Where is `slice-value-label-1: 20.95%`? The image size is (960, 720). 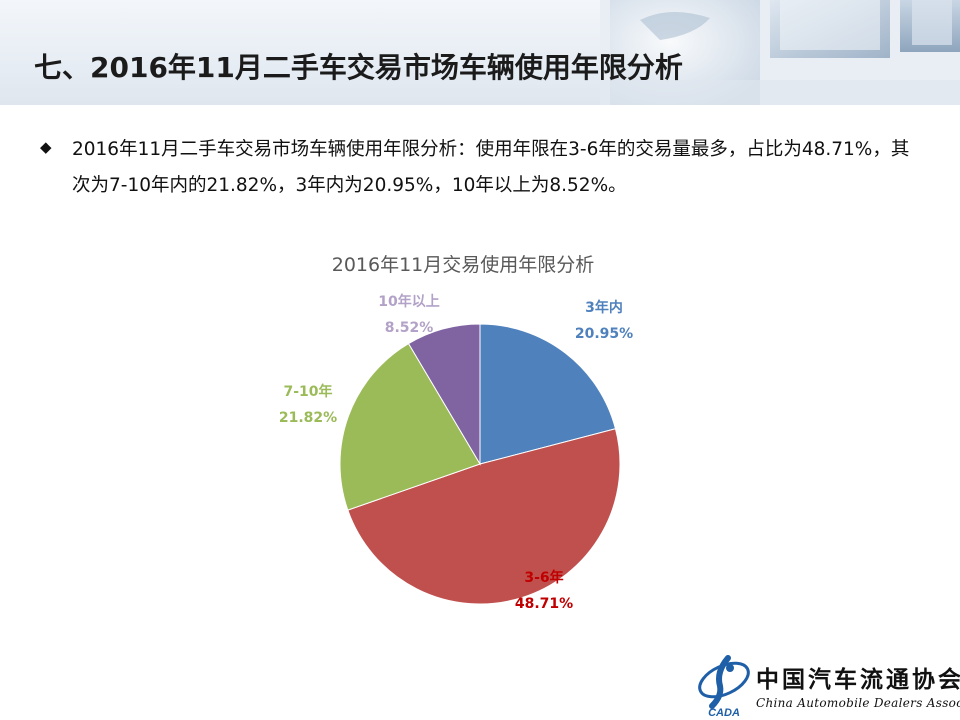
slice-value-label-1: 20.95% is located at coordinates (604, 334).